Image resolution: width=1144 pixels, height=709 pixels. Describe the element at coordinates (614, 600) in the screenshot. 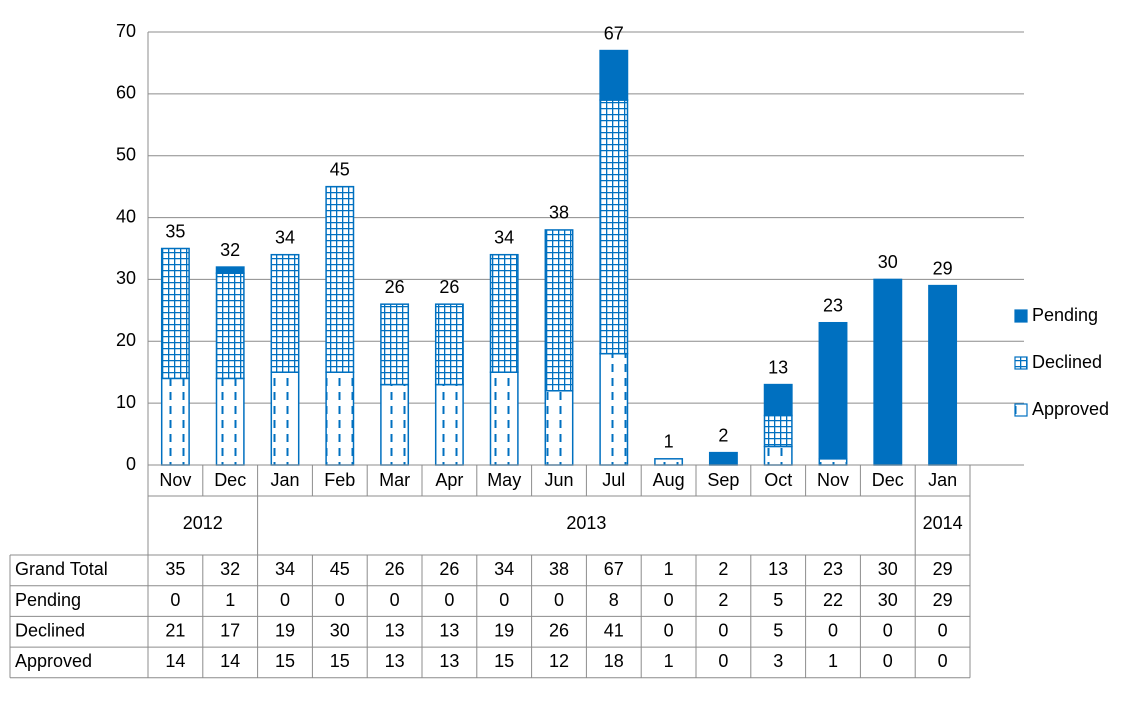

I see `table-cell: 8` at that location.